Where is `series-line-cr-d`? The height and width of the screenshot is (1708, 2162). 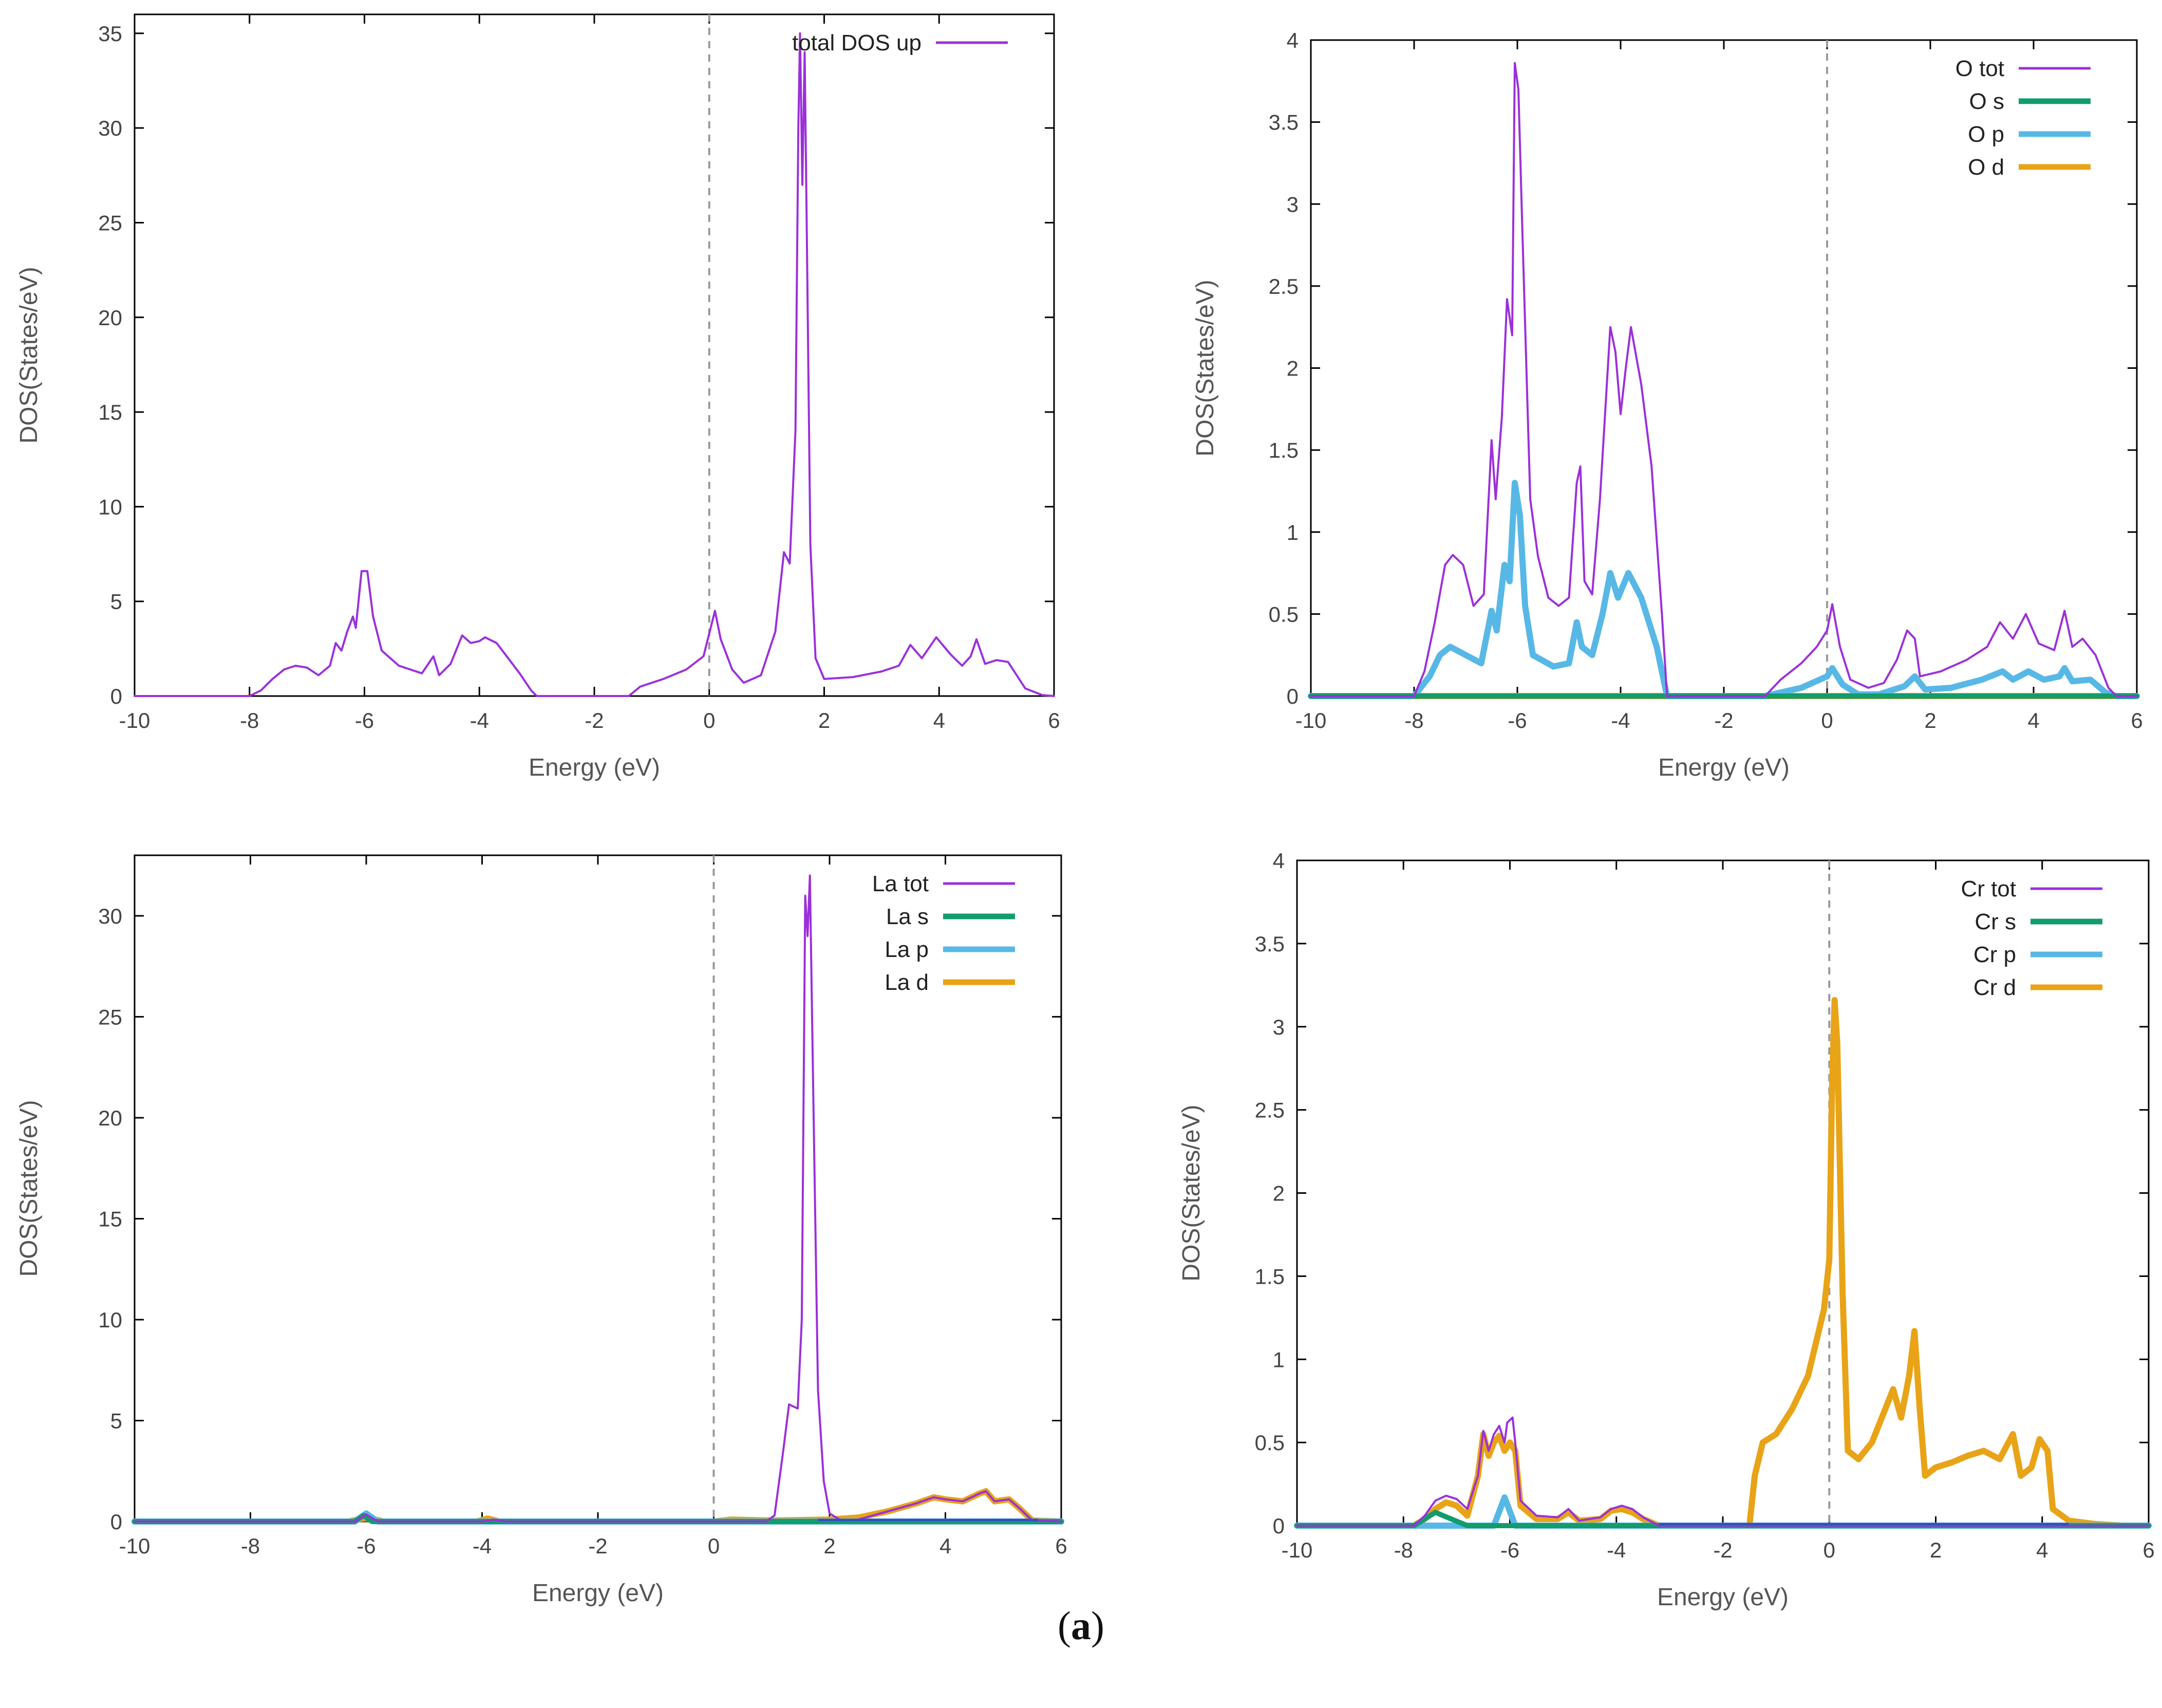
series-line-cr-d is located at coordinates (1723, 1263).